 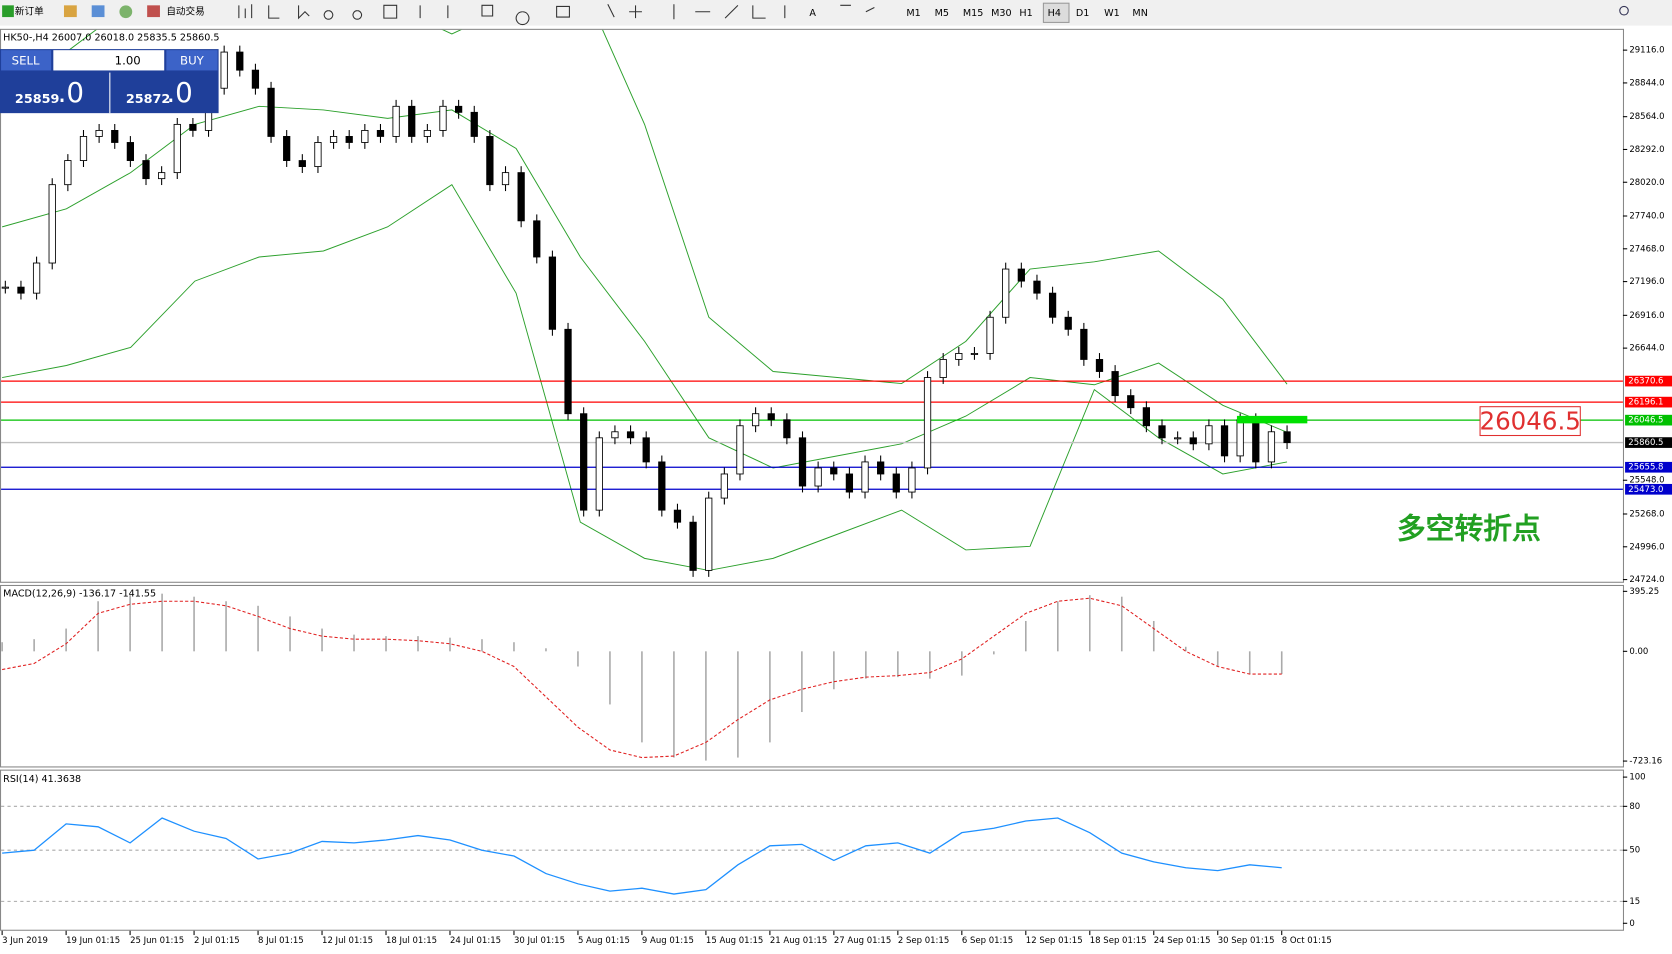 What do you see at coordinates (1307, 941) in the screenshot?
I see `x-tick-label: 8 Oct 01:15` at bounding box center [1307, 941].